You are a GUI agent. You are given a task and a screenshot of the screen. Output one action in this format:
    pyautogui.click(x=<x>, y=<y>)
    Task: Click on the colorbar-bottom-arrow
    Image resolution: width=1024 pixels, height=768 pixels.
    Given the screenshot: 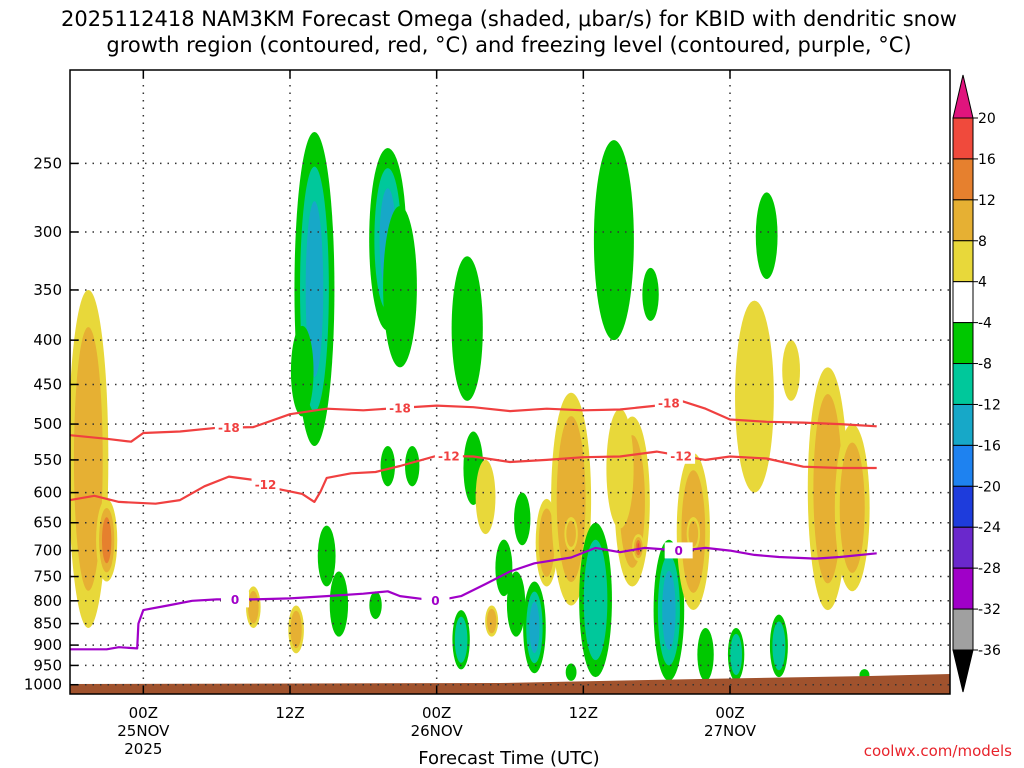 What is the action you would take?
    pyautogui.click(x=963, y=671)
    